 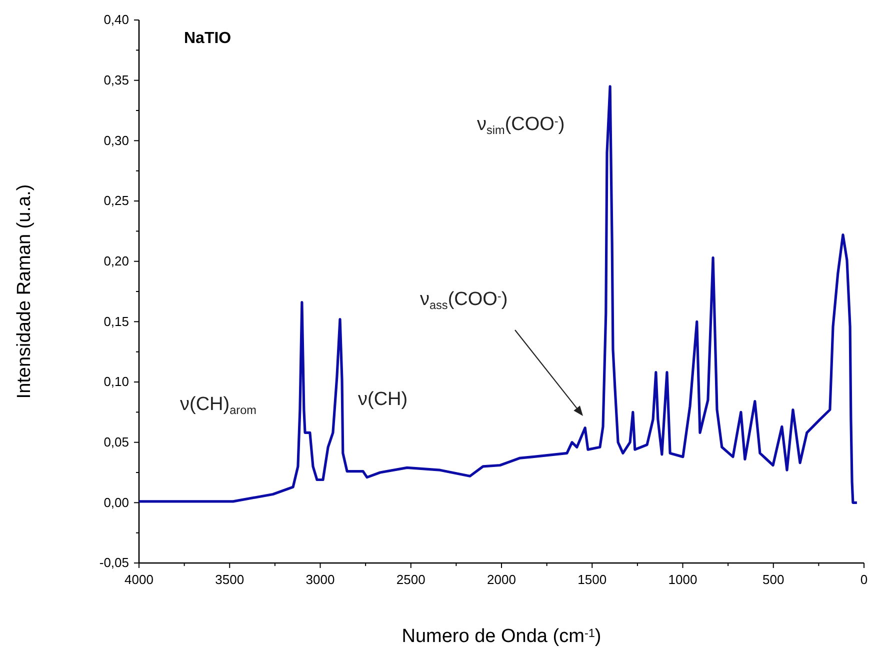 What do you see at coordinates (116, 321) in the screenshot?
I see `y-tick-label: 0,15` at bounding box center [116, 321].